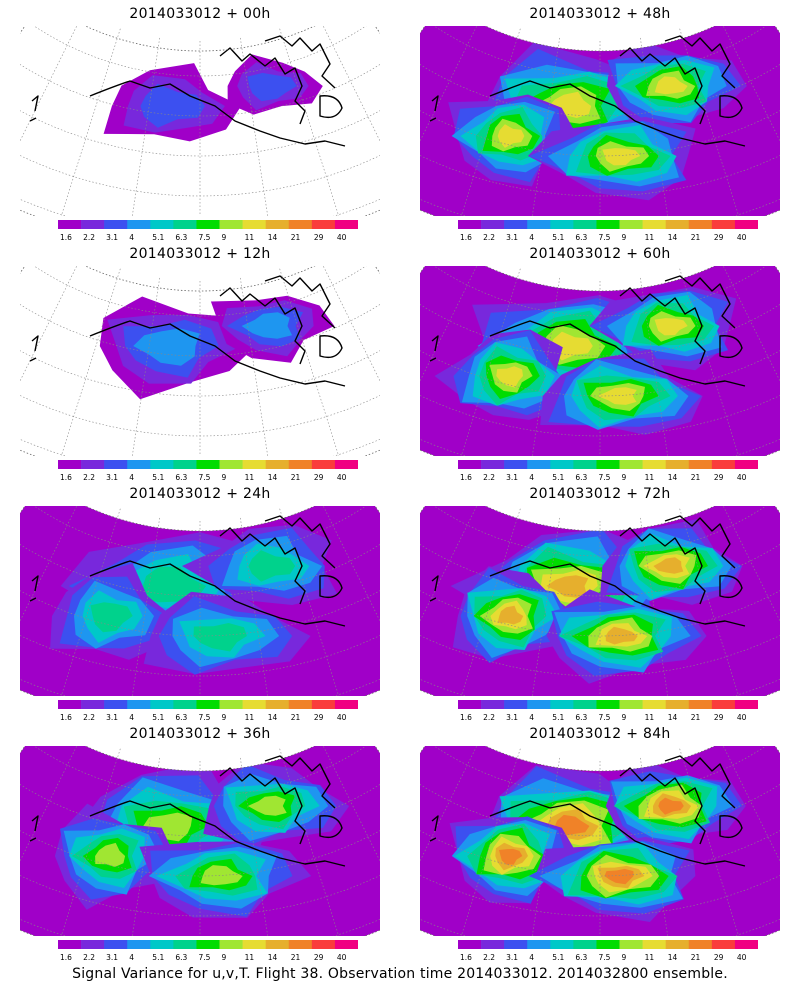 Image resolution: width=800 pixels, height=1000 pixels. I want to click on panel-title: 2014033012 + 24h, so click(200, 494).